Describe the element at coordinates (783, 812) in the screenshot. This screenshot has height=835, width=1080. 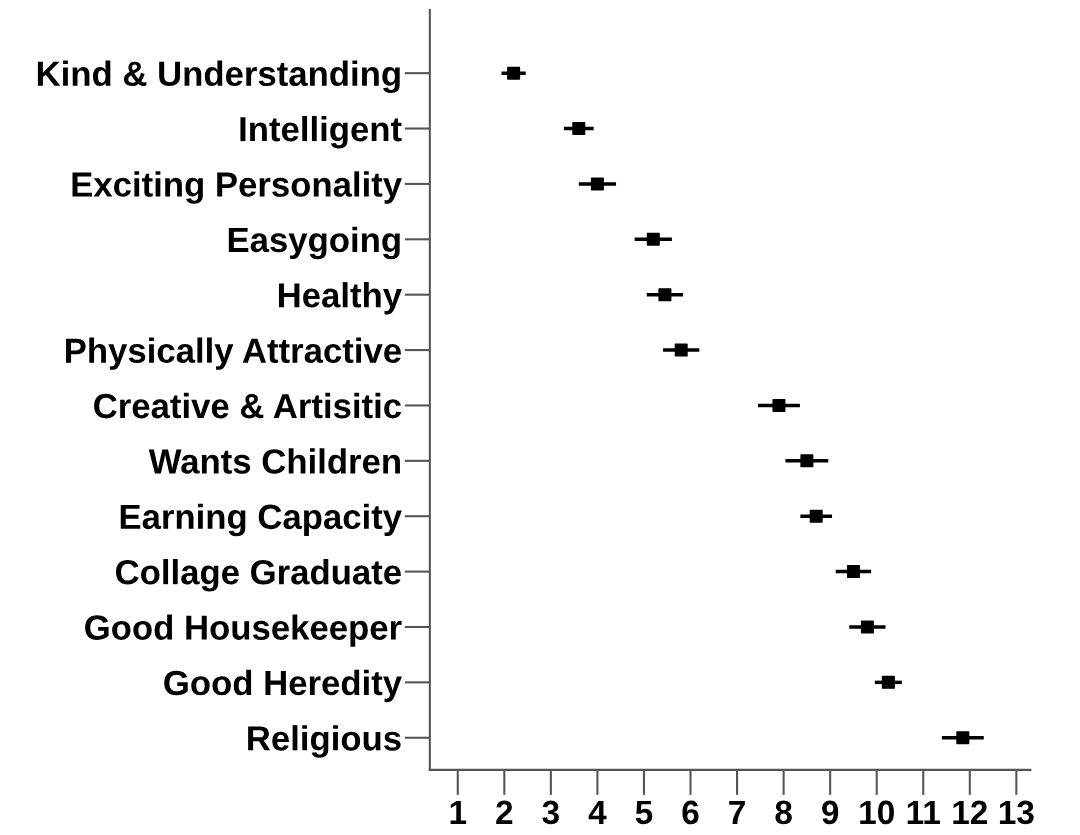
I see `x-tick-label: 8` at that location.